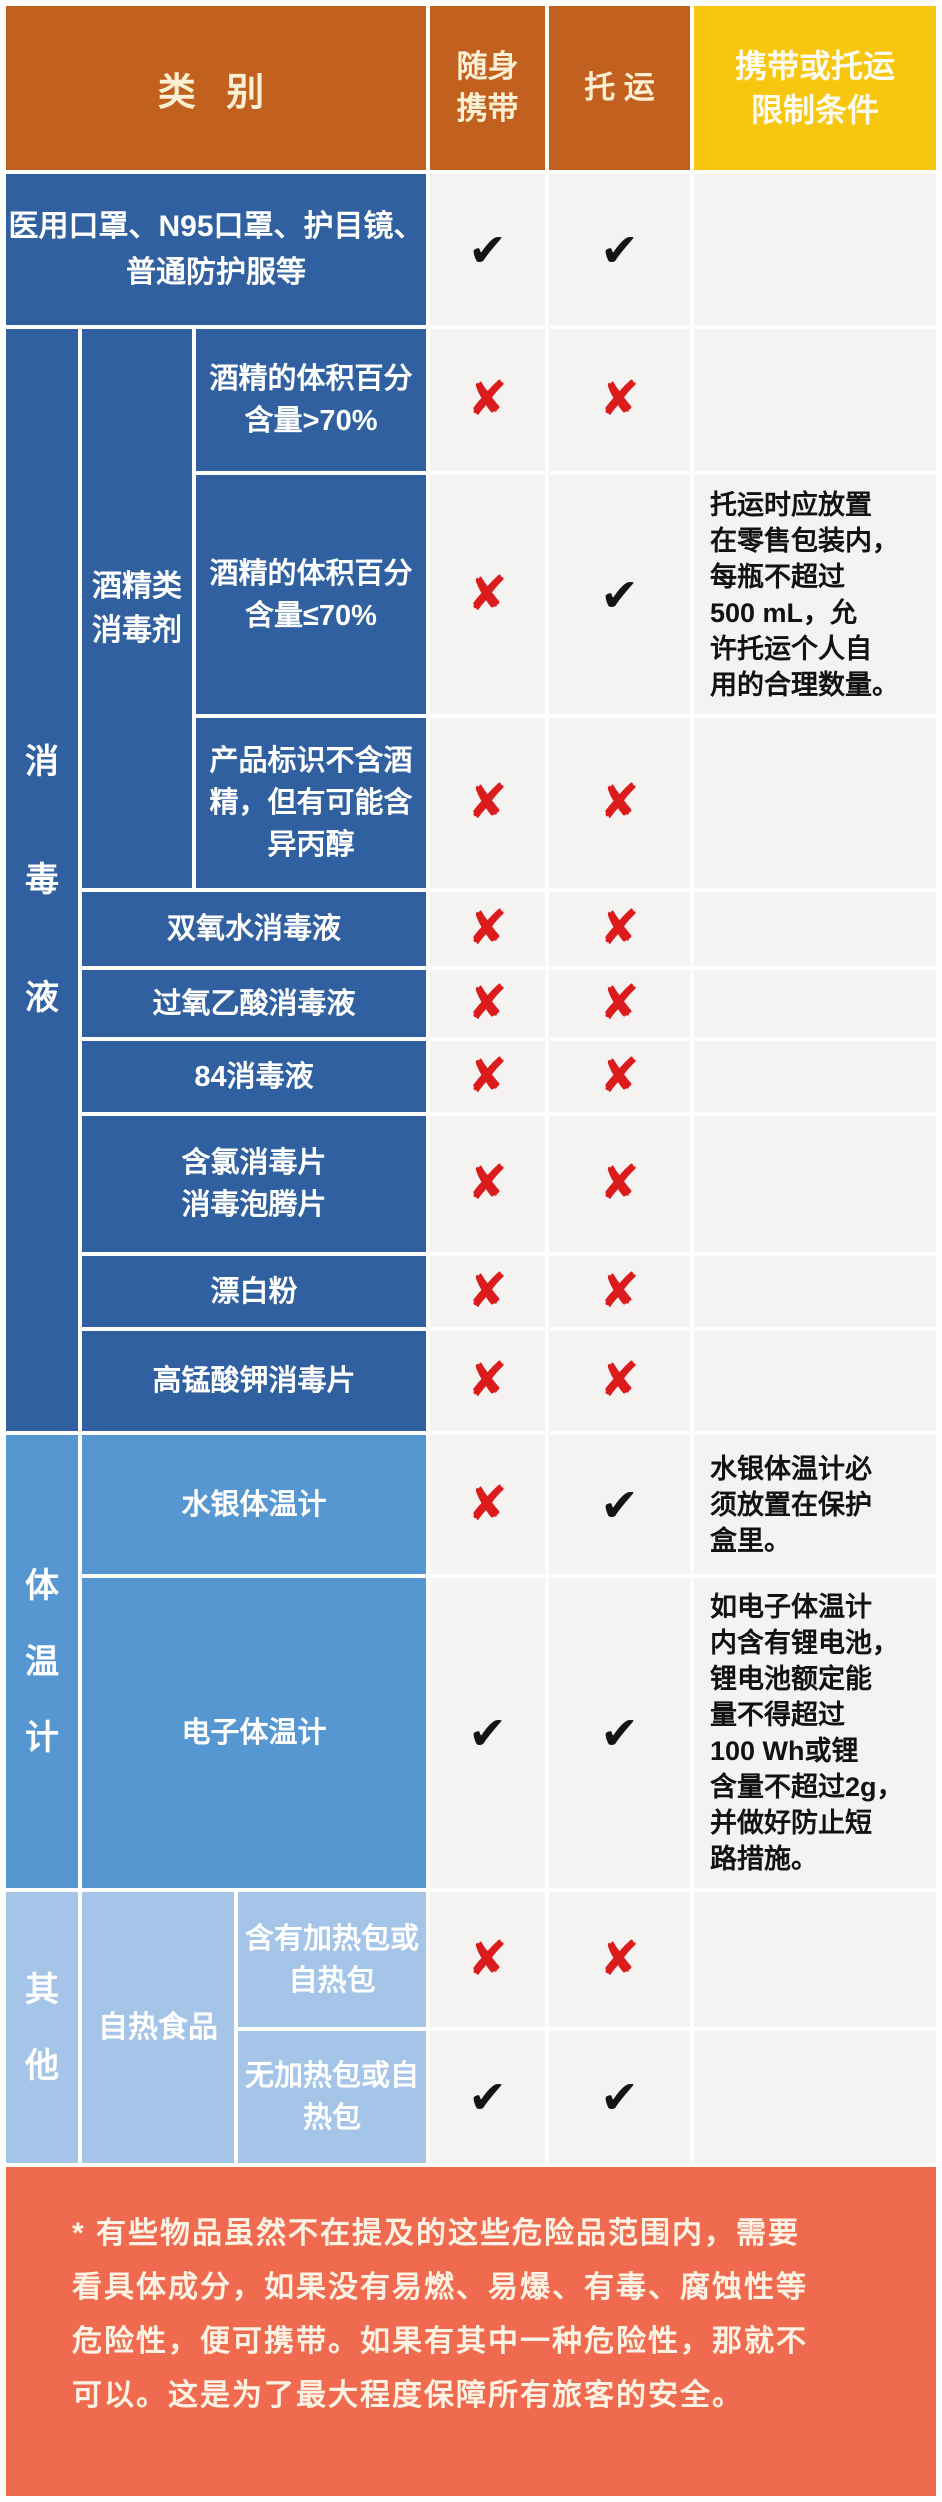 The width and height of the screenshot is (942, 2502). Describe the element at coordinates (311, 594) in the screenshot. I see `row-label: 酒精的体积百分 含量≤70%` at that location.